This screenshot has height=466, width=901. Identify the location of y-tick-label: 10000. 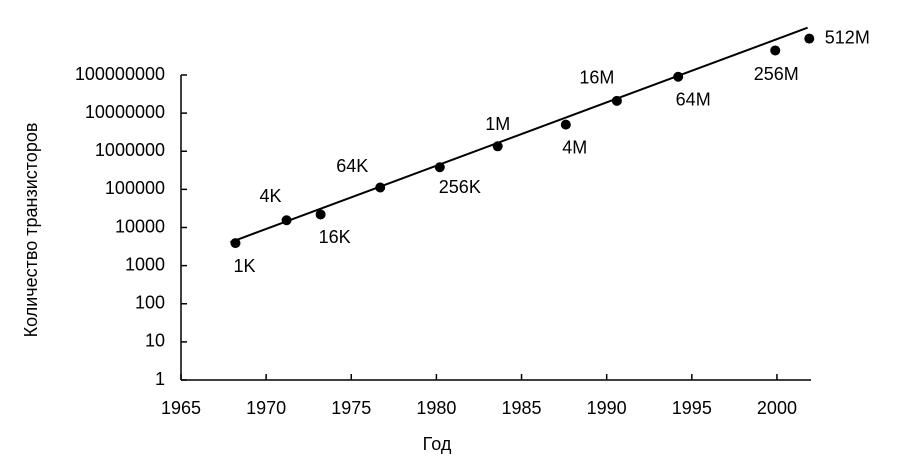
(140, 226).